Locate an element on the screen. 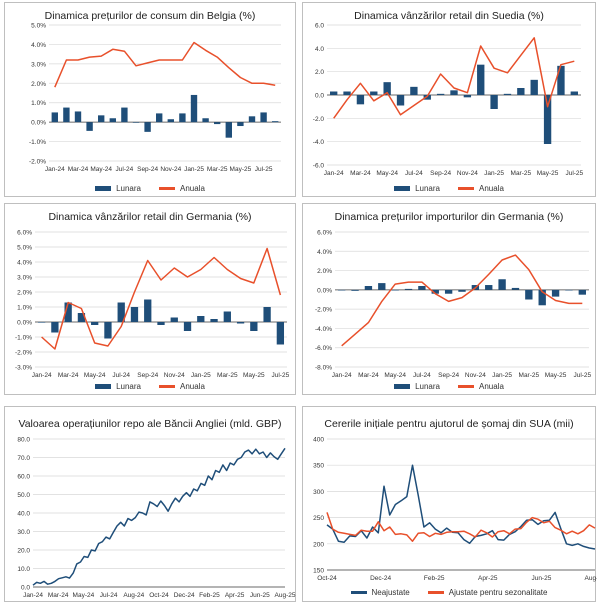 This screenshot has width=600, height=605. legend-label: Lunara is located at coordinates (128, 386).